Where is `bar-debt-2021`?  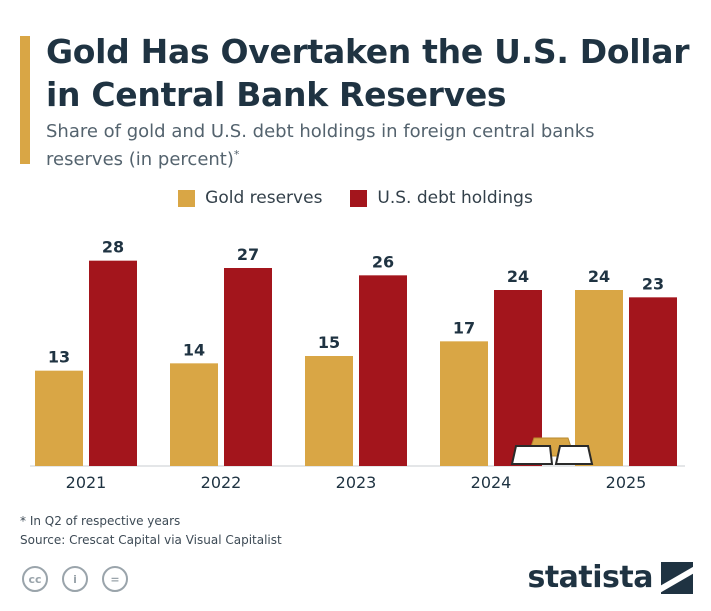
bar-debt-2021 is located at coordinates (113, 363).